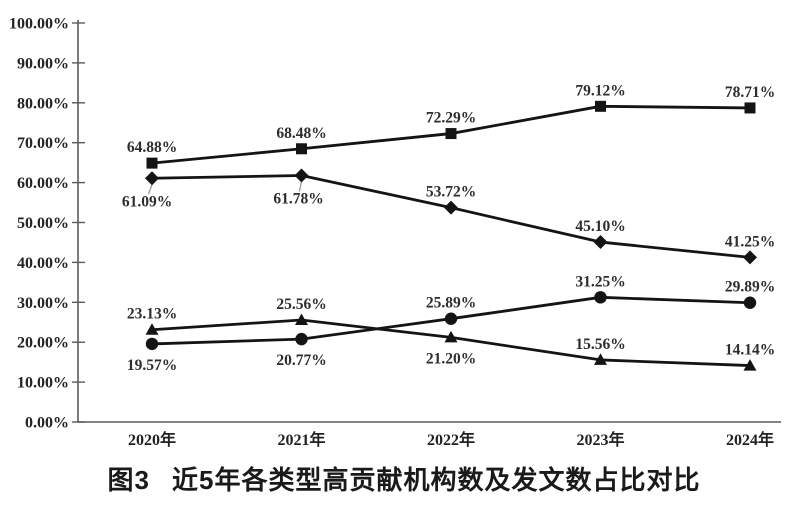 This screenshot has height=508, width=808. What do you see at coordinates (750, 439) in the screenshot?
I see `x-axis-tick-label: 2024年` at bounding box center [750, 439].